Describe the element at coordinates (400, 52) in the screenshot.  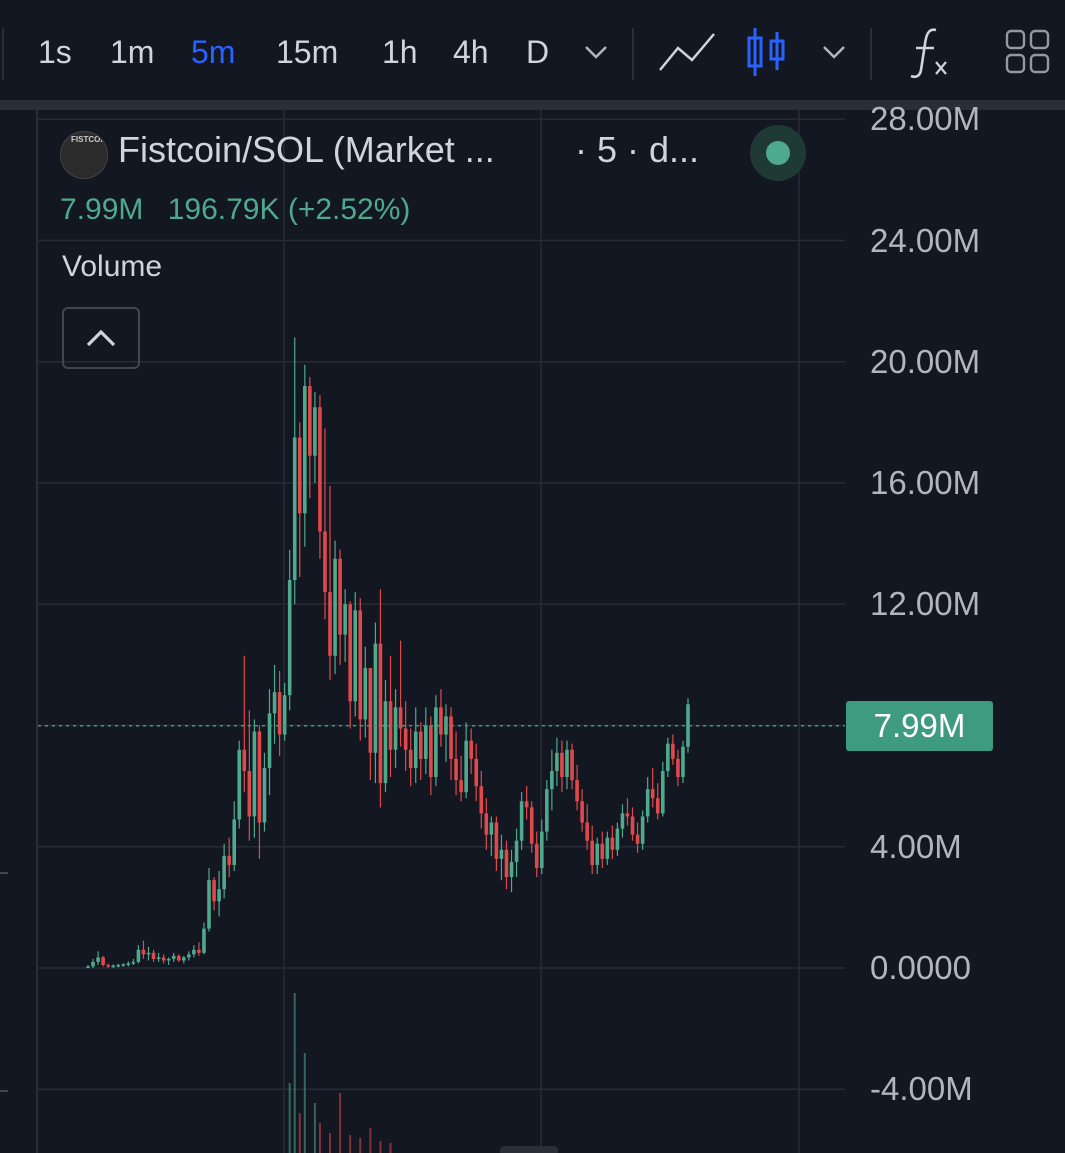
I see `interval-1h: 1h` at that location.